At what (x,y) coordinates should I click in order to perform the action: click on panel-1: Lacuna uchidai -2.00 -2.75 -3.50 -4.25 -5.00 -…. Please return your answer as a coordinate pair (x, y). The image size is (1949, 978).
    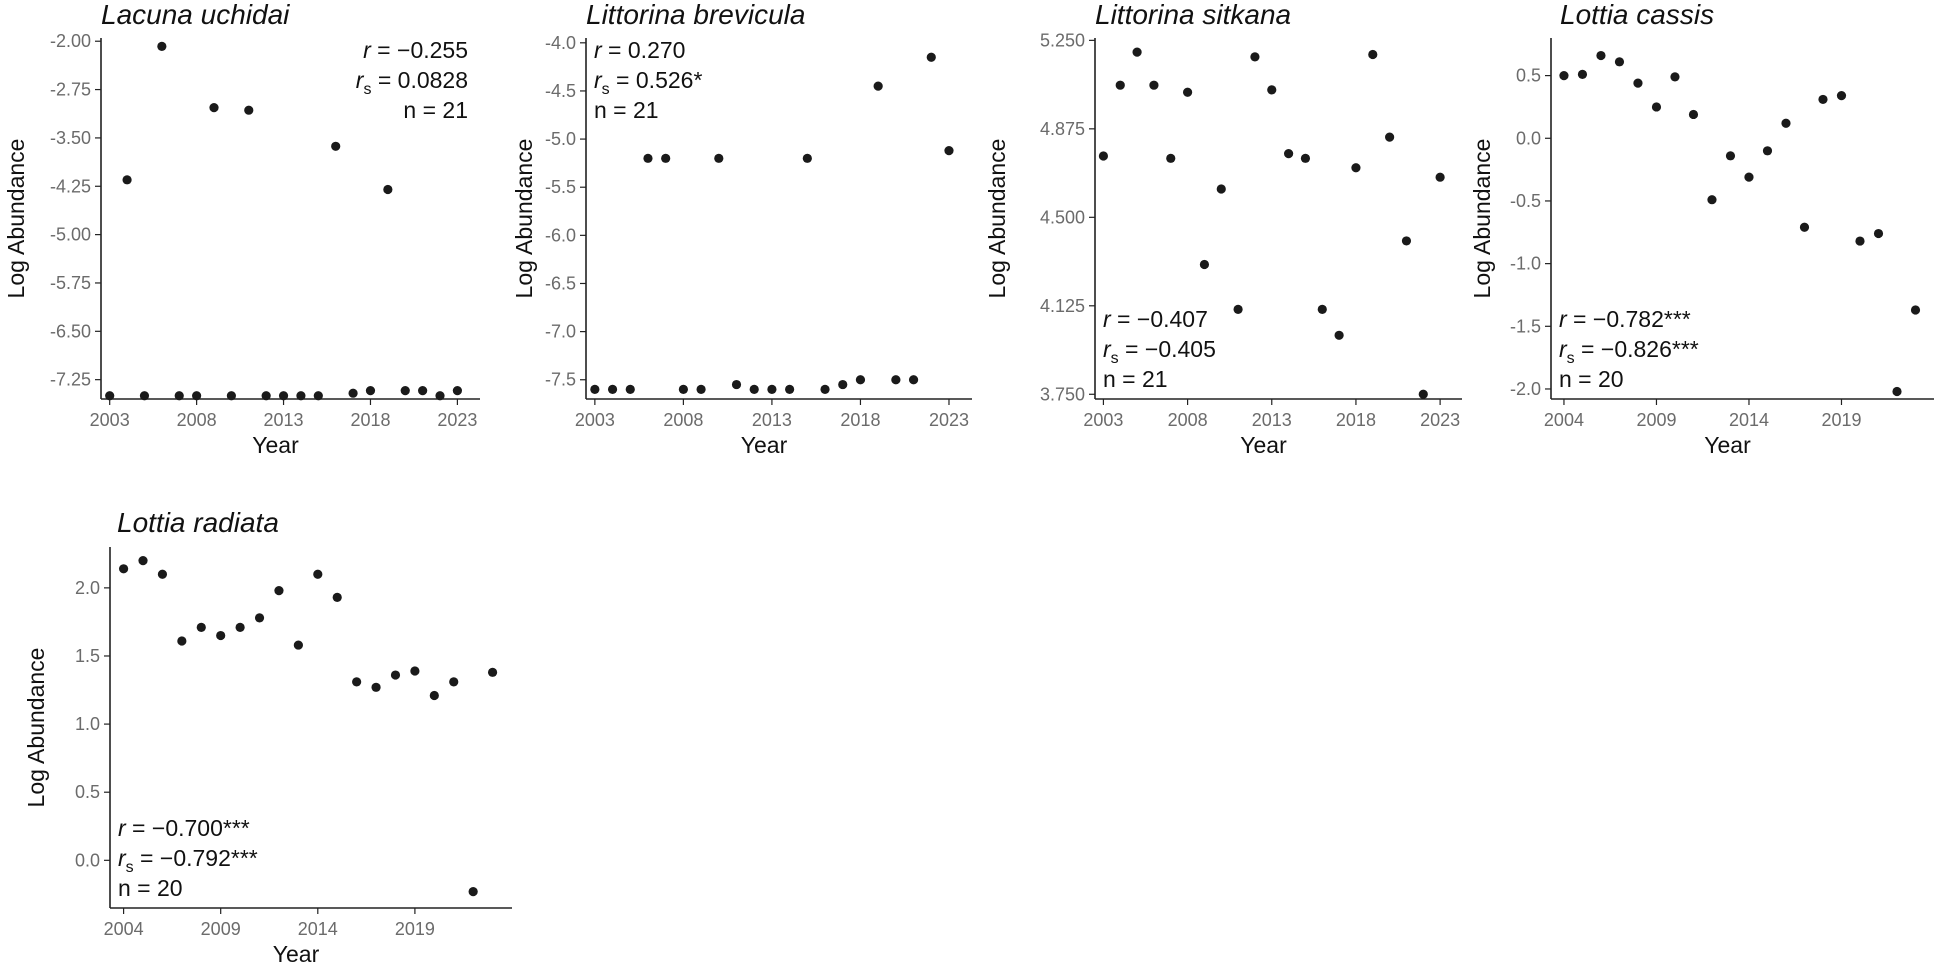
    Looking at the image, I should click on (241, 229).